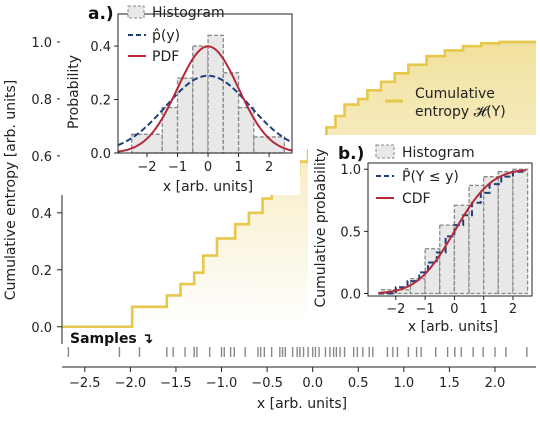 This screenshot has width=540, height=442. Describe the element at coordinates (74, 92) in the screenshot. I see `inset-a-y-axis-label: Probability` at that location.